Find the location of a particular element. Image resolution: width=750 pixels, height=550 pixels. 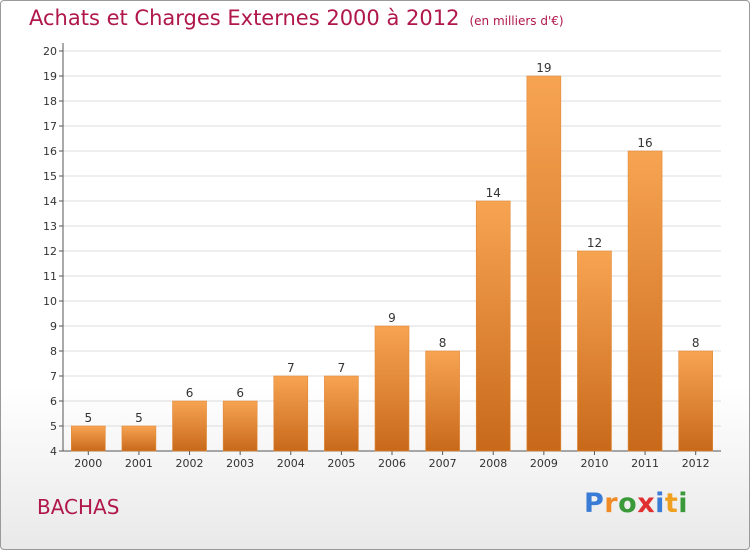

data-label: 19 is located at coordinates (543, 68).